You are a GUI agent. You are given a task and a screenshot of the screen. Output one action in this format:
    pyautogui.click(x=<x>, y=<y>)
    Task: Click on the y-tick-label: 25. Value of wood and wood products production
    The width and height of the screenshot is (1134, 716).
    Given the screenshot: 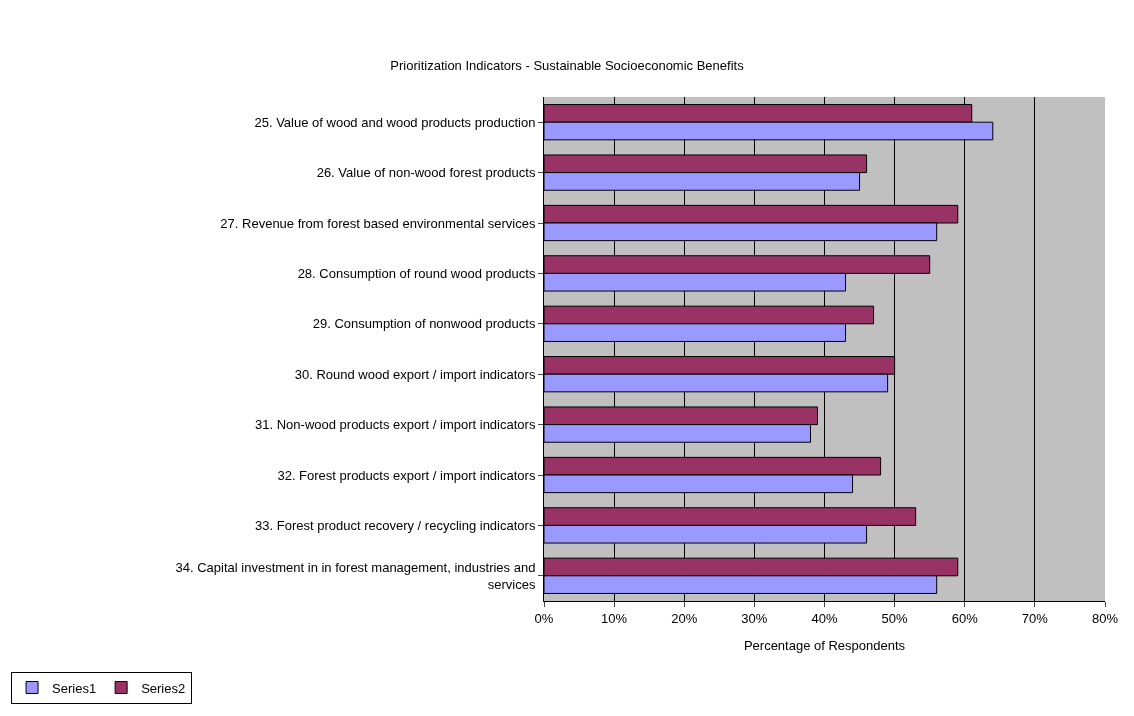 What is the action you would take?
    pyautogui.click(x=395, y=122)
    